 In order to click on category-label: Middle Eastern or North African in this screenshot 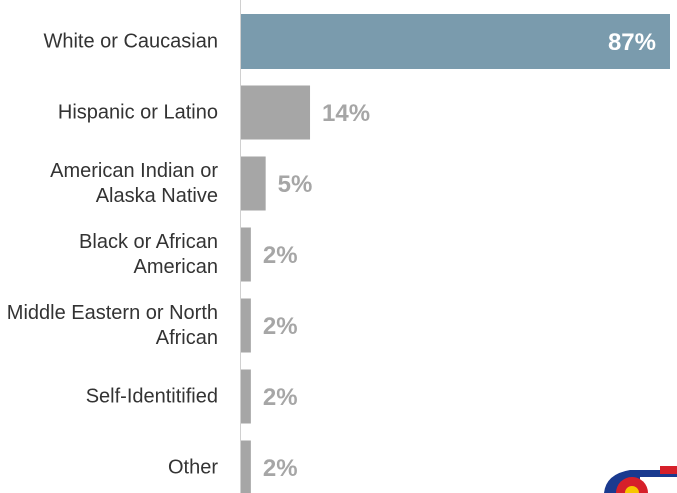, I will do `click(112, 325)`.